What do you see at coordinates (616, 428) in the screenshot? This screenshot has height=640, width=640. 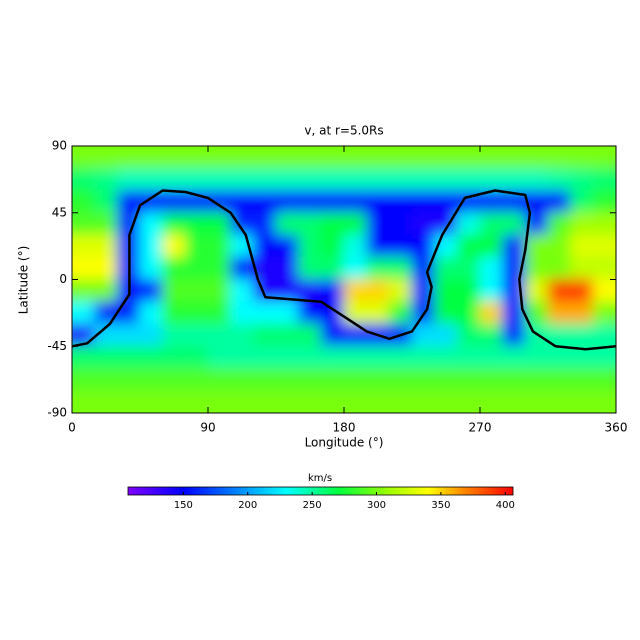 I see `x-tick-label: 360` at bounding box center [616, 428].